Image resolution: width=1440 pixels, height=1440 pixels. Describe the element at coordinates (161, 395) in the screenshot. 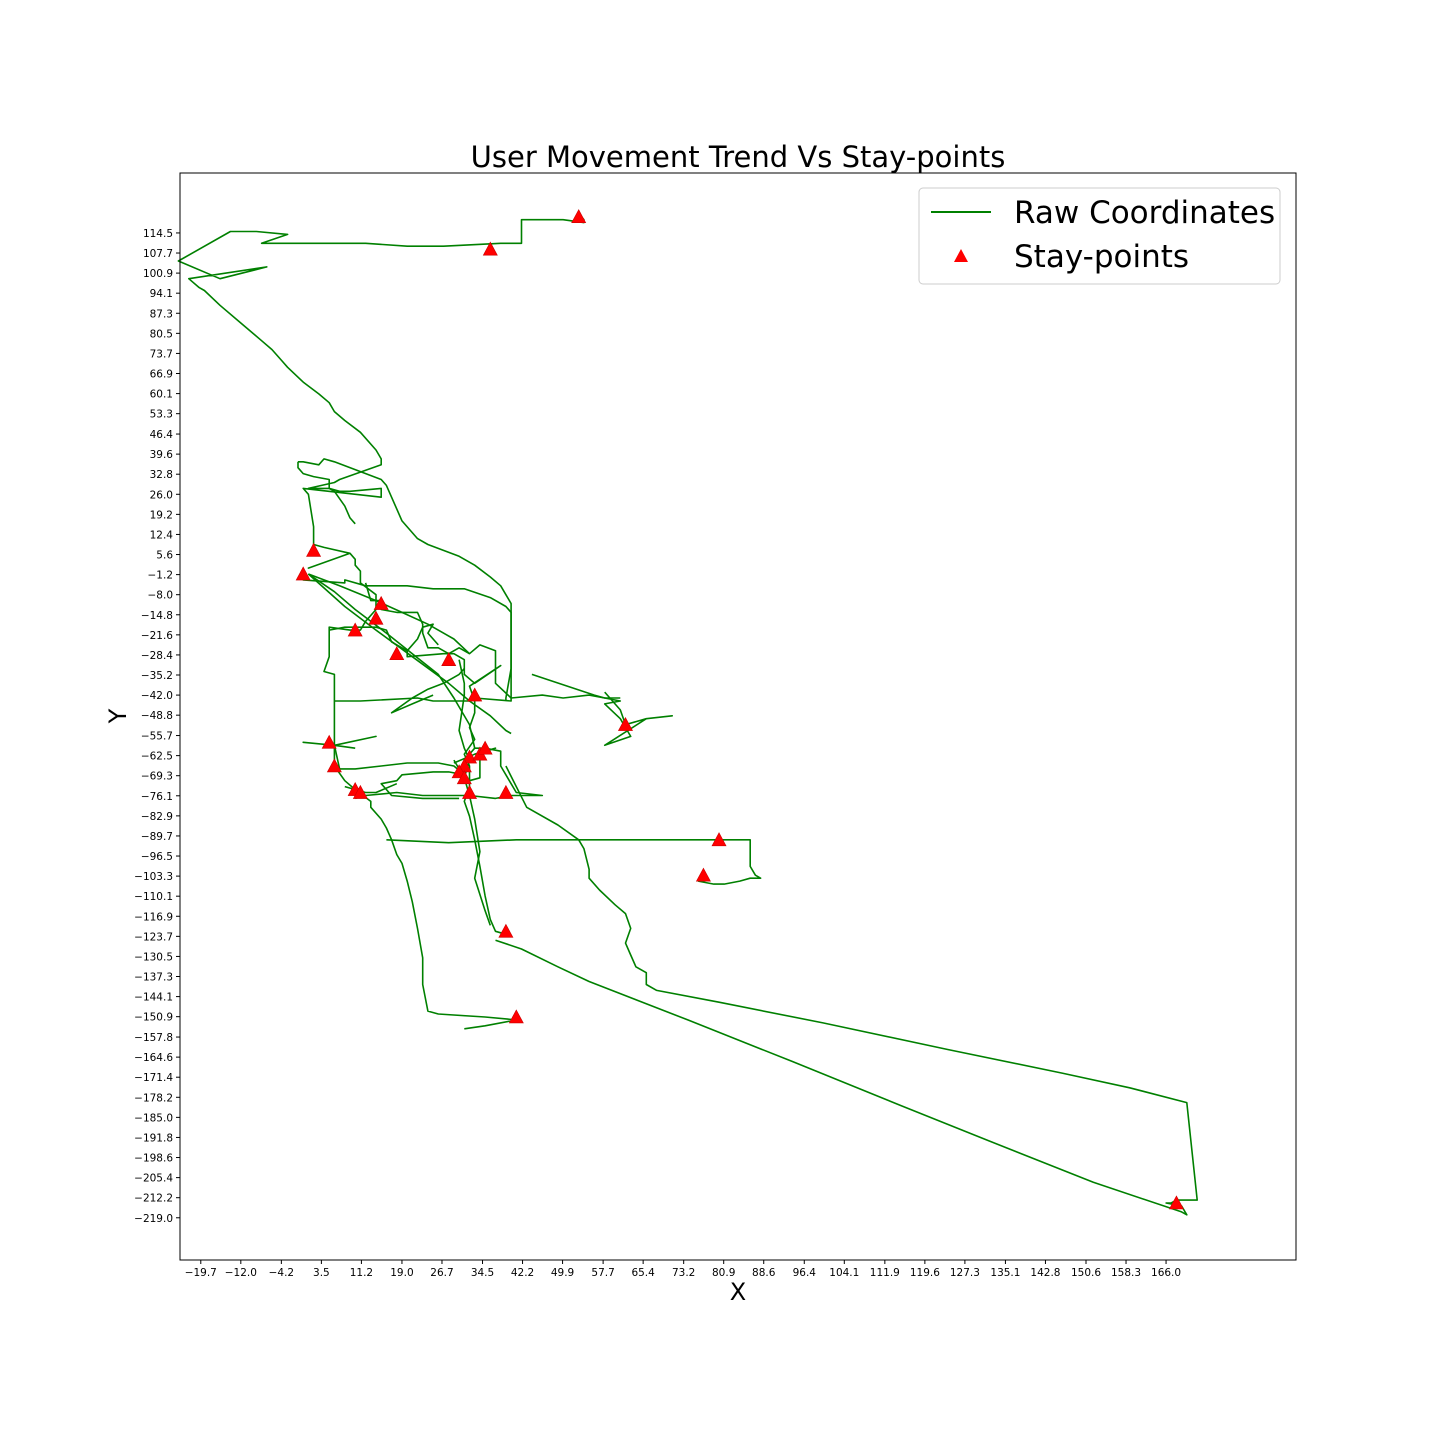

I see `y-tick-label: 60.1` at that location.